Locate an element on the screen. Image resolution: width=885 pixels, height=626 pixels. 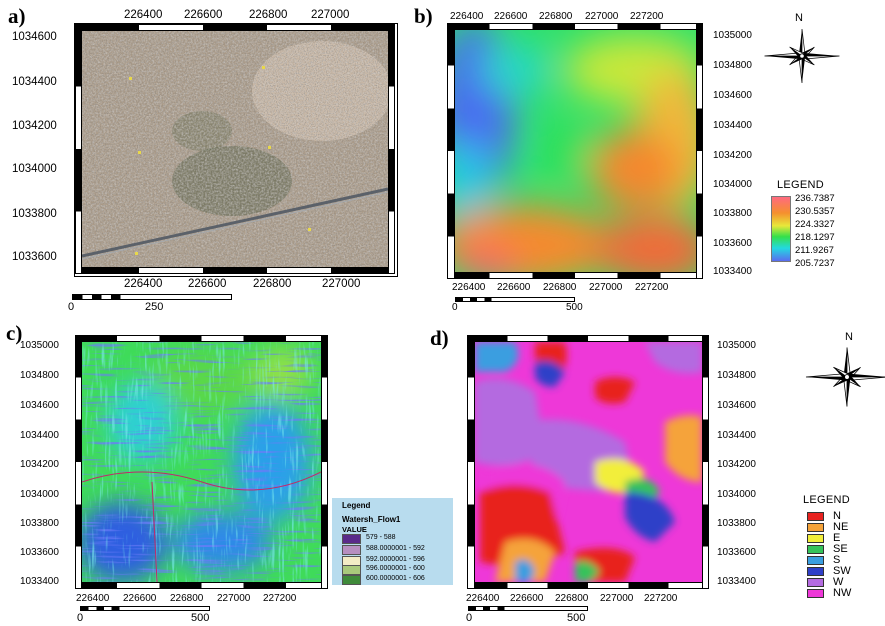
panel-b-bottom-tick: 227000 is located at coordinates (606, 287).